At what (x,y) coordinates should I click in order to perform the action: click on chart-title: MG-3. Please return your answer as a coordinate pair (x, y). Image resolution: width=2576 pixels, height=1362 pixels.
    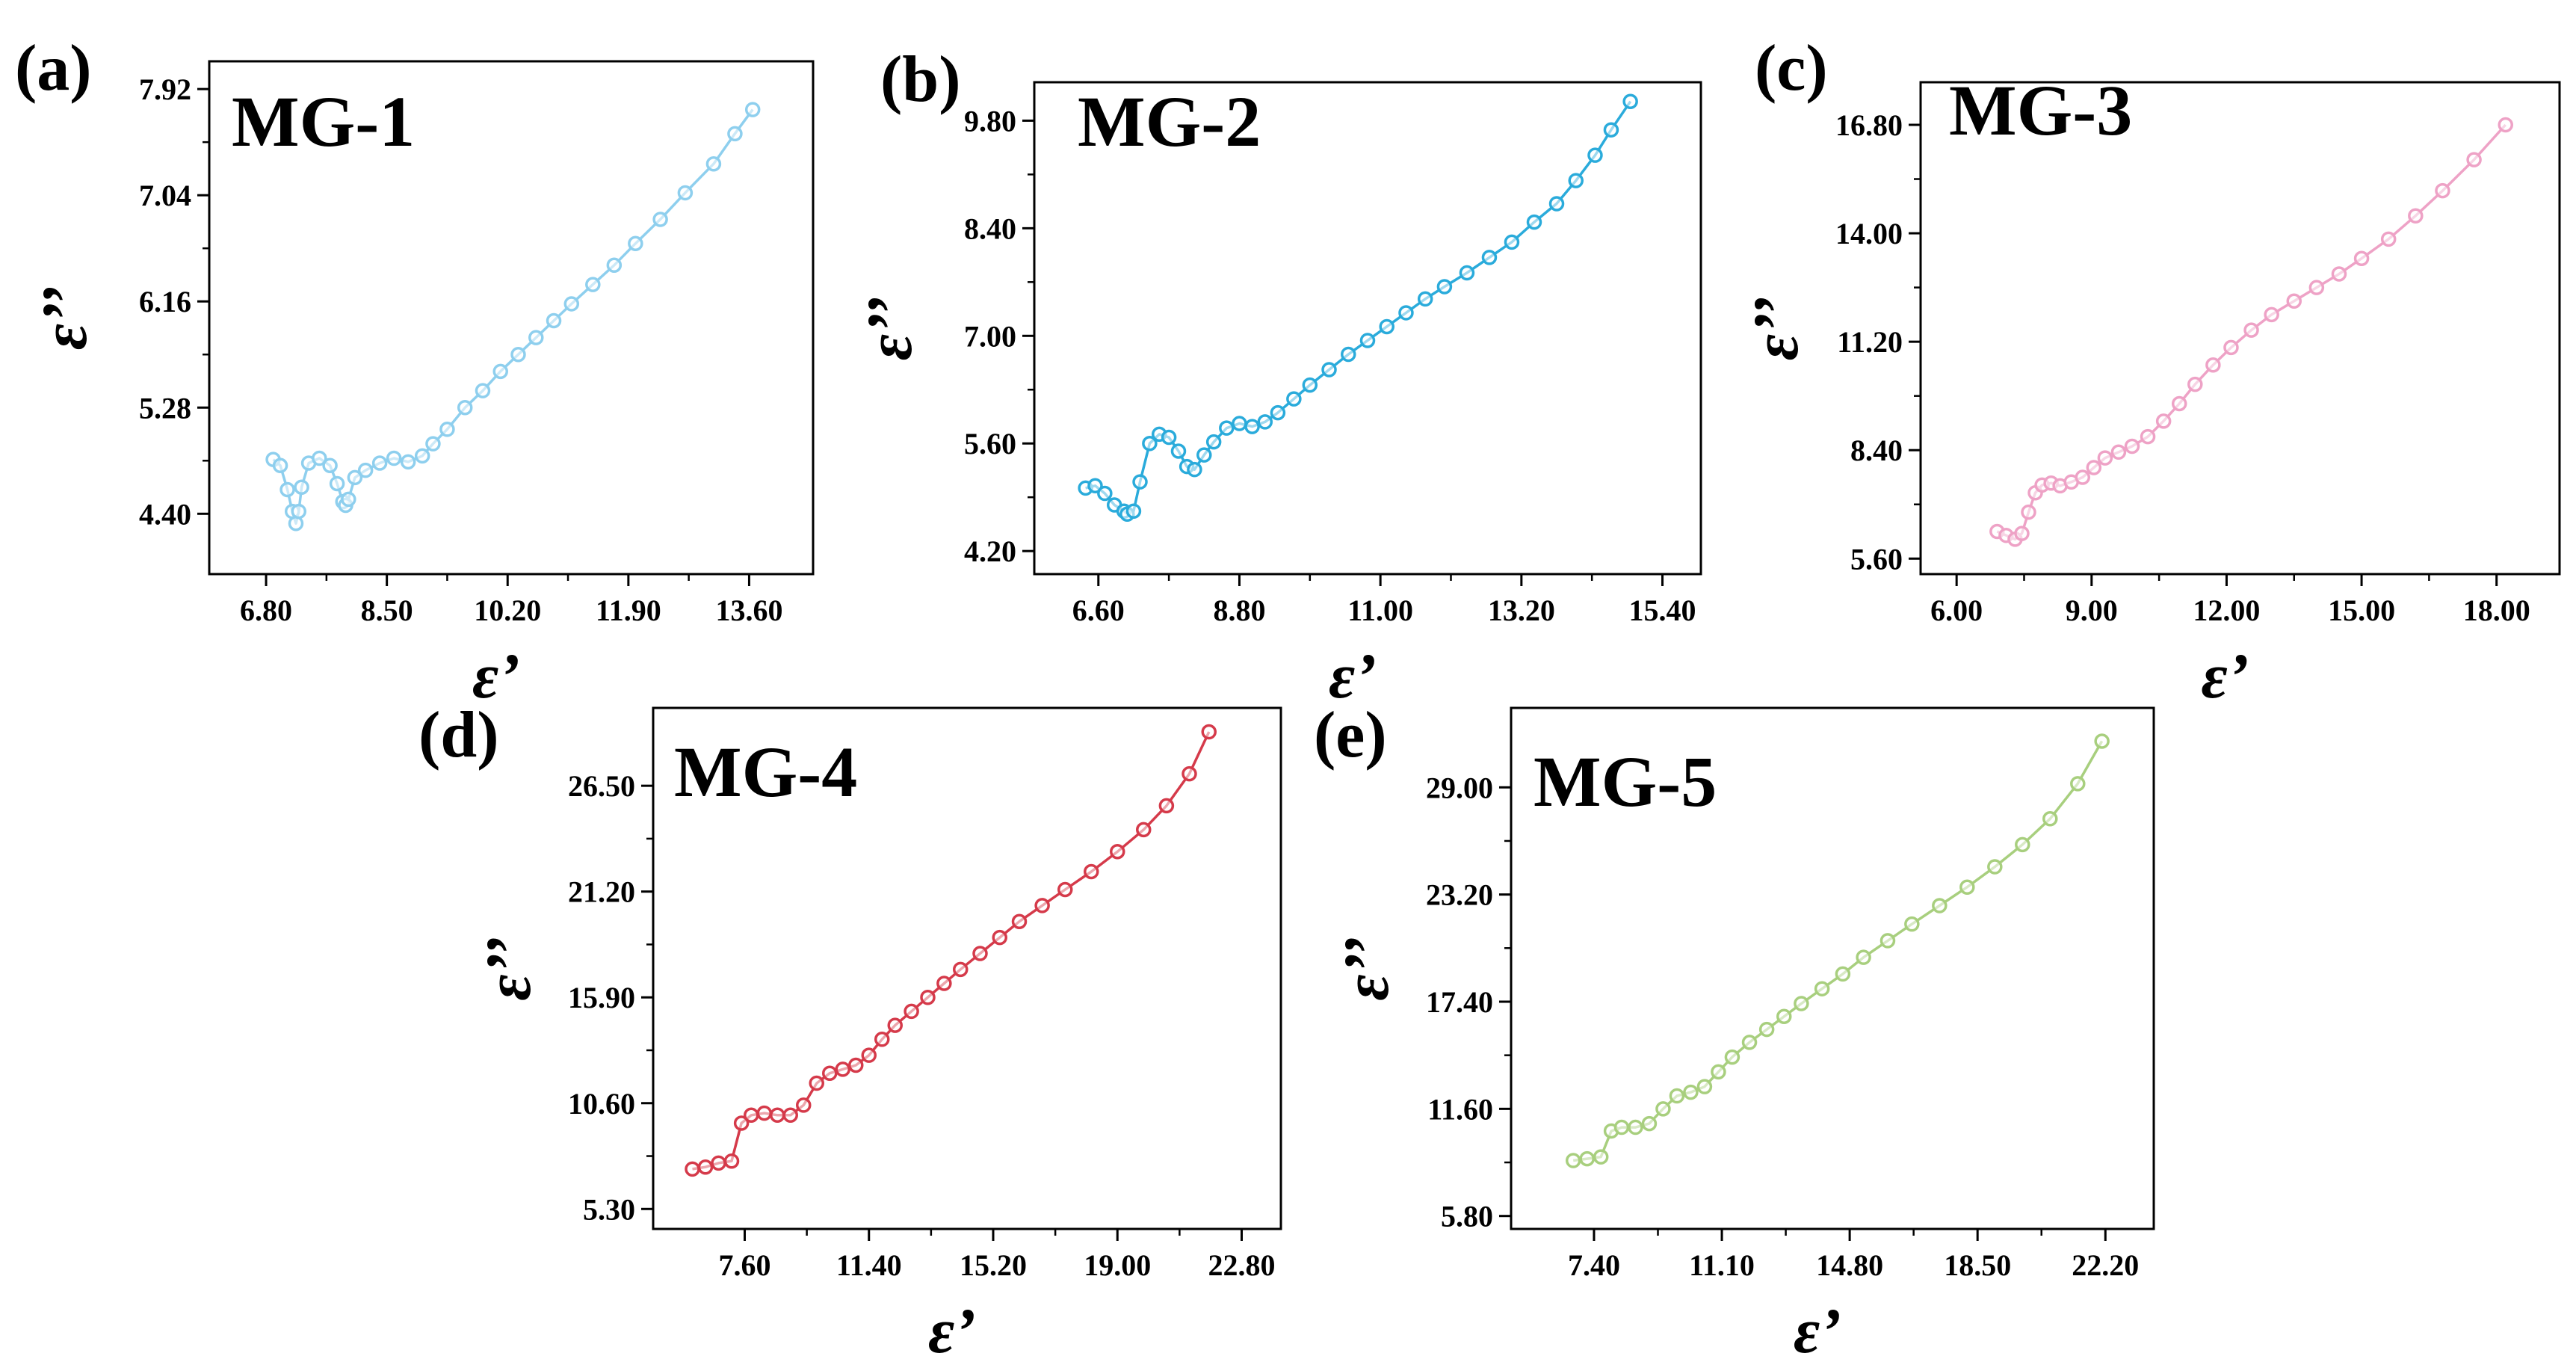
    Looking at the image, I should click on (2041, 110).